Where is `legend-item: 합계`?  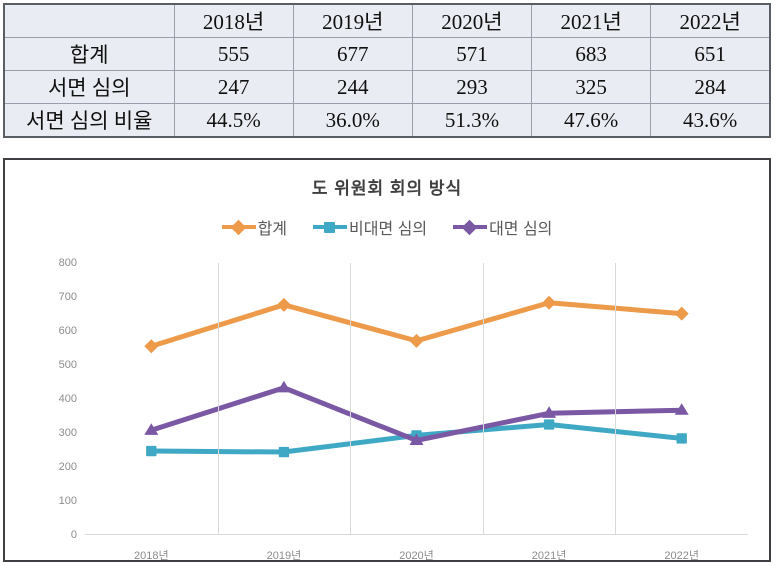
legend-item: 합계 is located at coordinates (254, 227).